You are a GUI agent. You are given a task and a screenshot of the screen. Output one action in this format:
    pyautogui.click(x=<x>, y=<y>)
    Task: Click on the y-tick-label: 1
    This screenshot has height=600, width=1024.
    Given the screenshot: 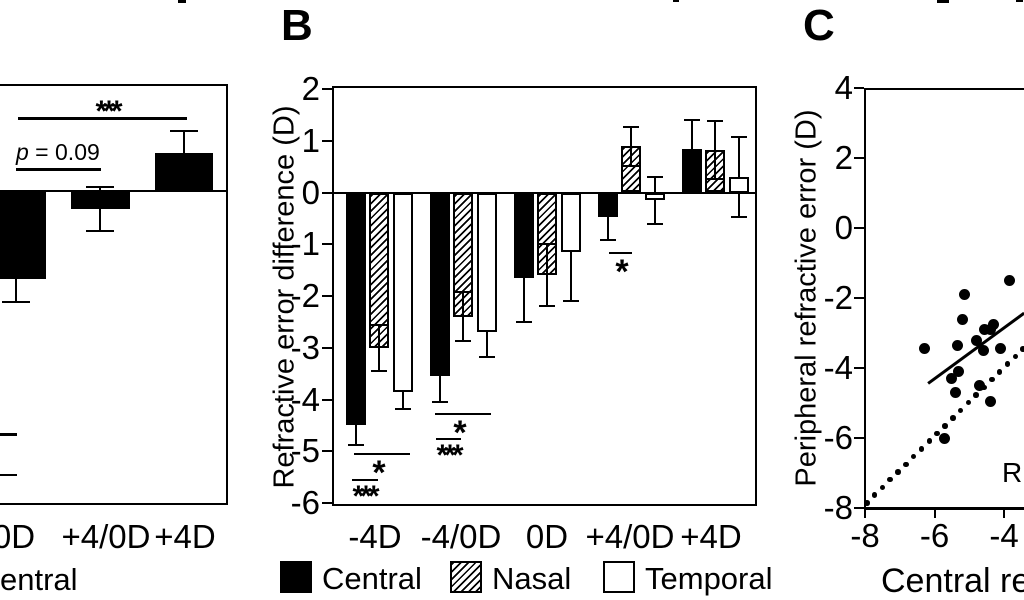 What is the action you would take?
    pyautogui.click(x=310, y=140)
    